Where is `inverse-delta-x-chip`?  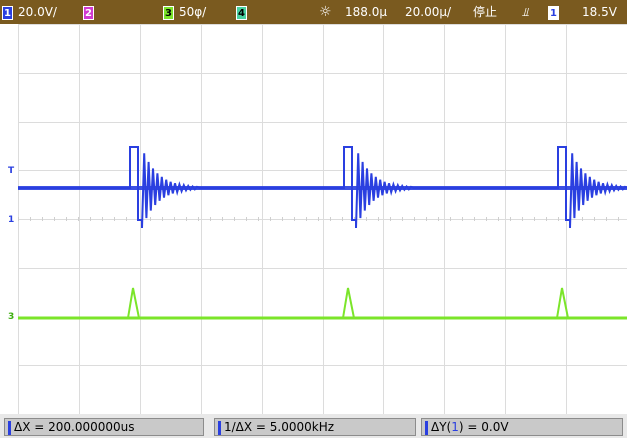 inverse-delta-x-chip is located at coordinates (219, 427).